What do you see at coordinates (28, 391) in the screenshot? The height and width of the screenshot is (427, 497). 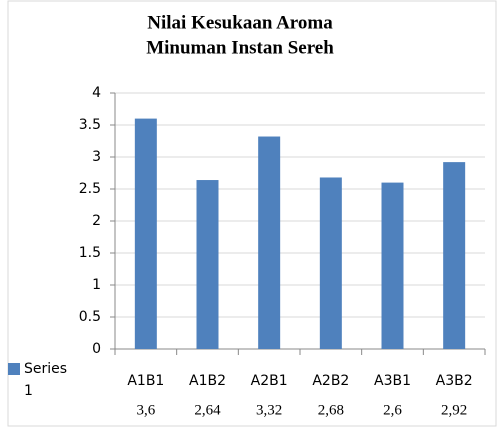 I see `legend-word: 1` at bounding box center [28, 391].